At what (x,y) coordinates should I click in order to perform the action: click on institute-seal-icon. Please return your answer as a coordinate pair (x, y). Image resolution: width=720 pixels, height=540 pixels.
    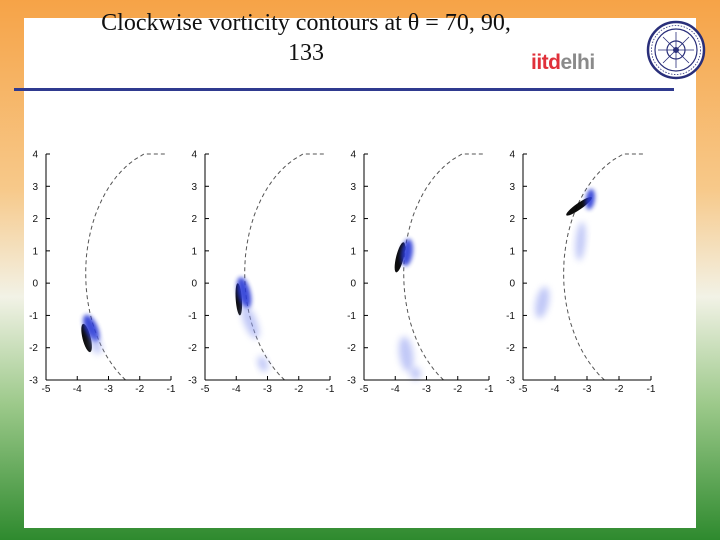
    Looking at the image, I should click on (676, 50).